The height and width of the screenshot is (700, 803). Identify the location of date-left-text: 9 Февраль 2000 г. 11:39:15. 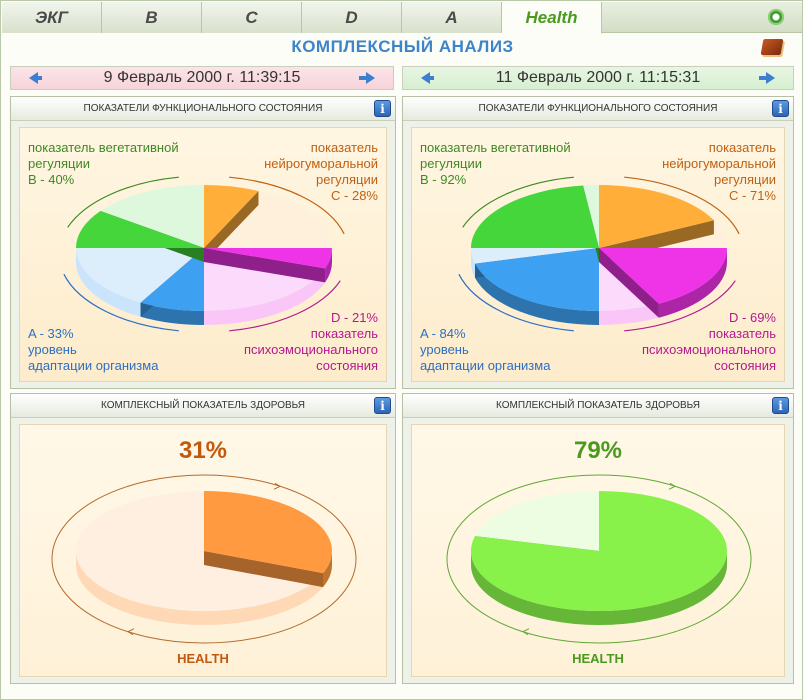
(202, 77).